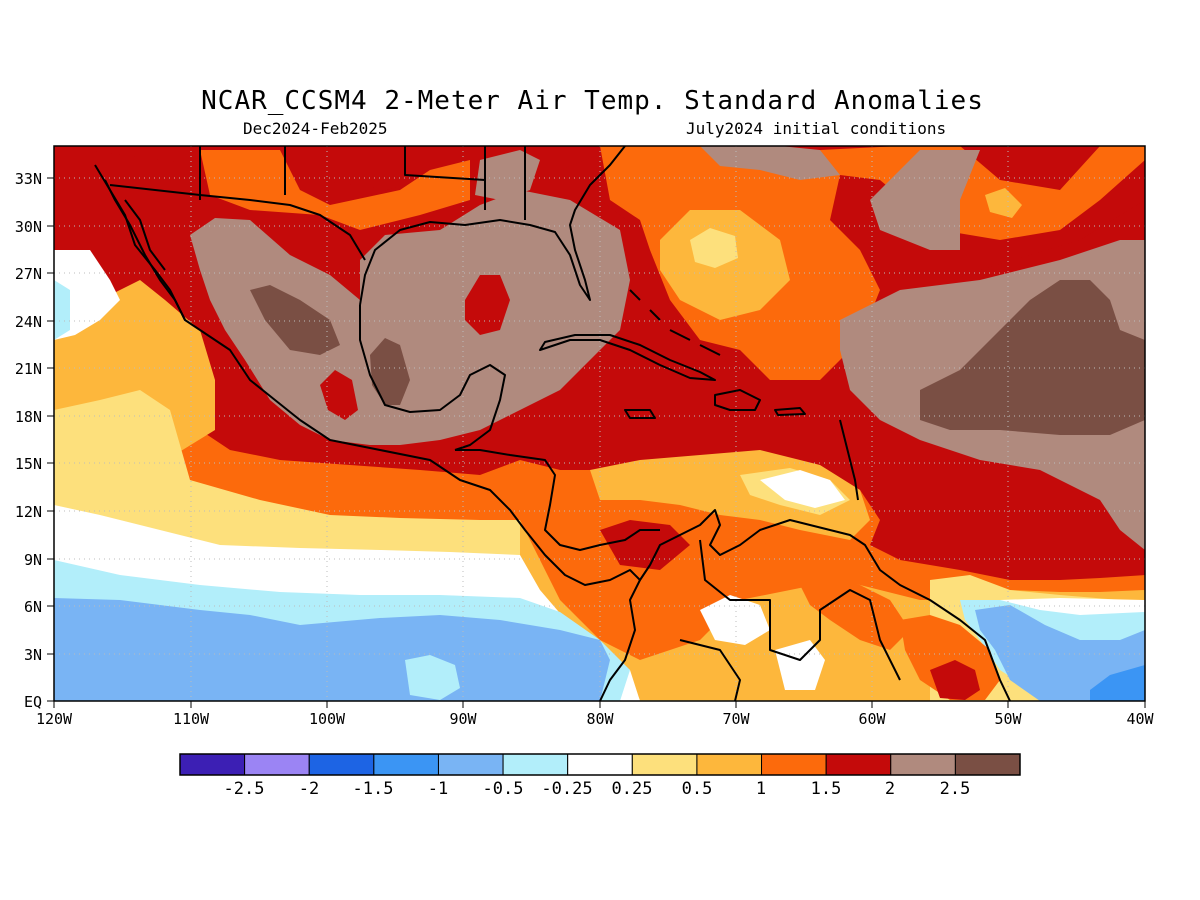 The image size is (1200, 900). What do you see at coordinates (1140, 719) in the screenshot?
I see `lon-label: 40W` at bounding box center [1140, 719].